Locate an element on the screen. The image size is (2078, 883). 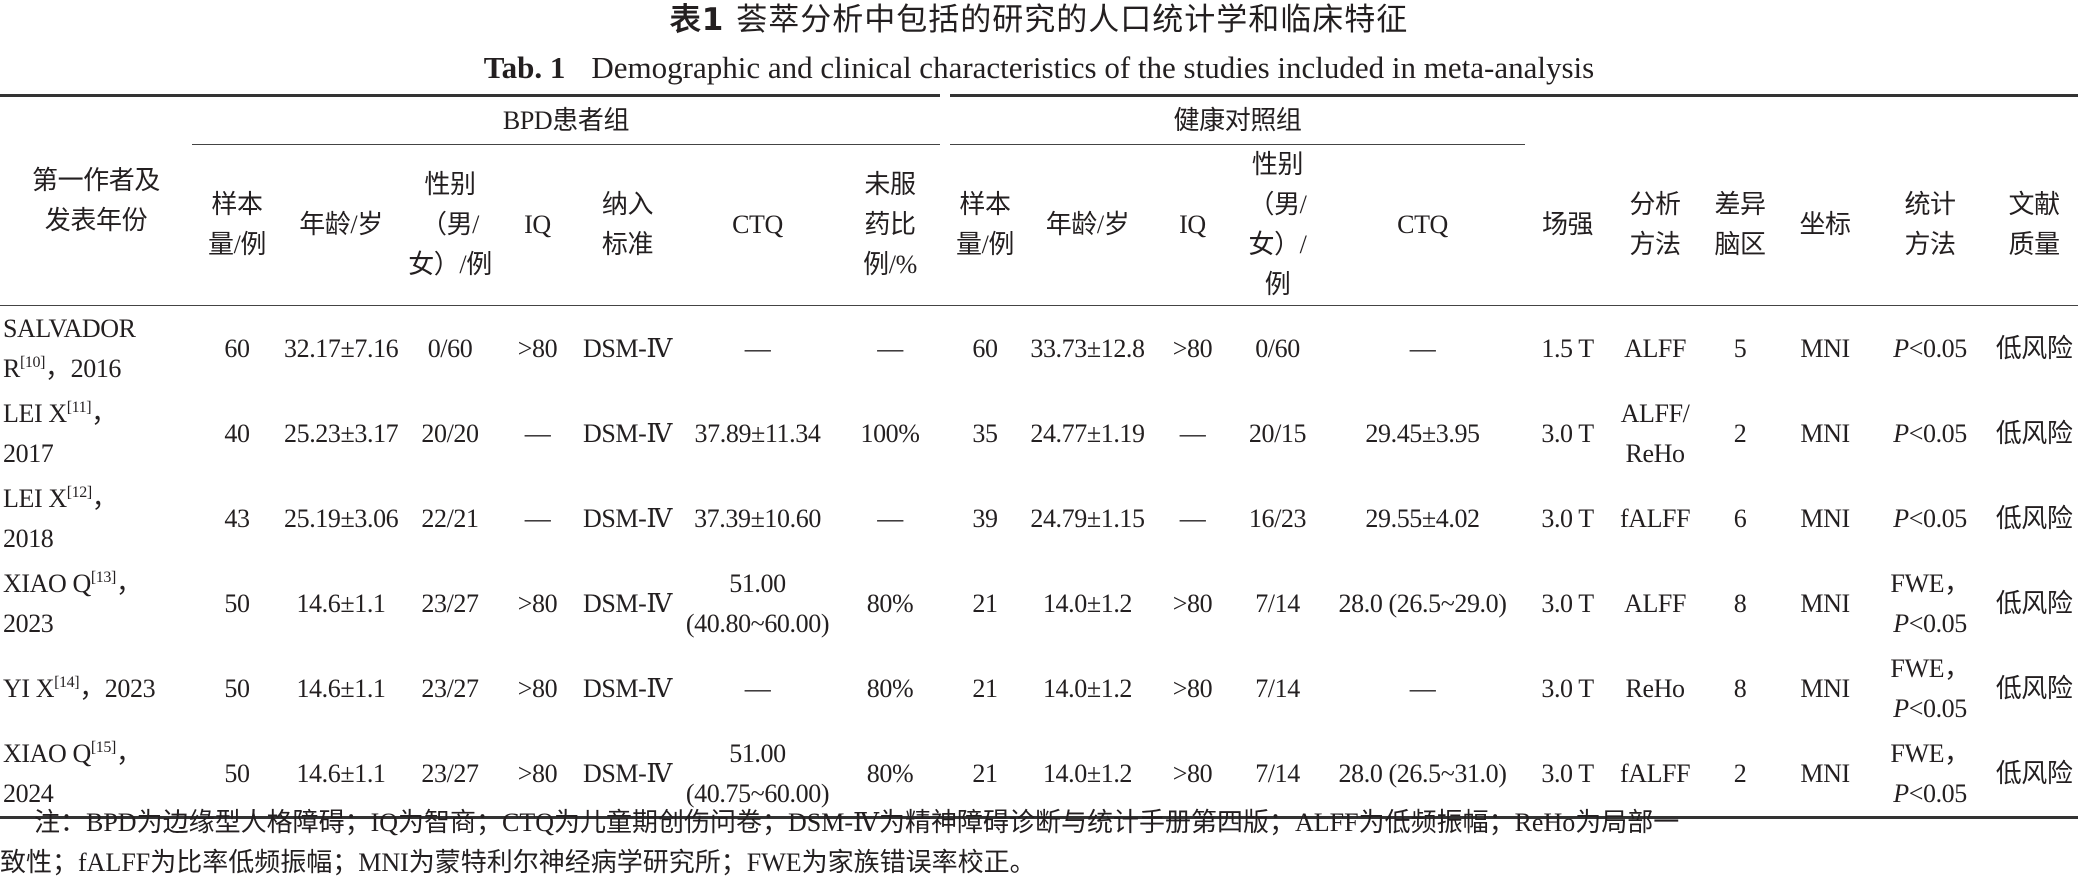
header-bpd-col: CTQ is located at coordinates (757, 225).